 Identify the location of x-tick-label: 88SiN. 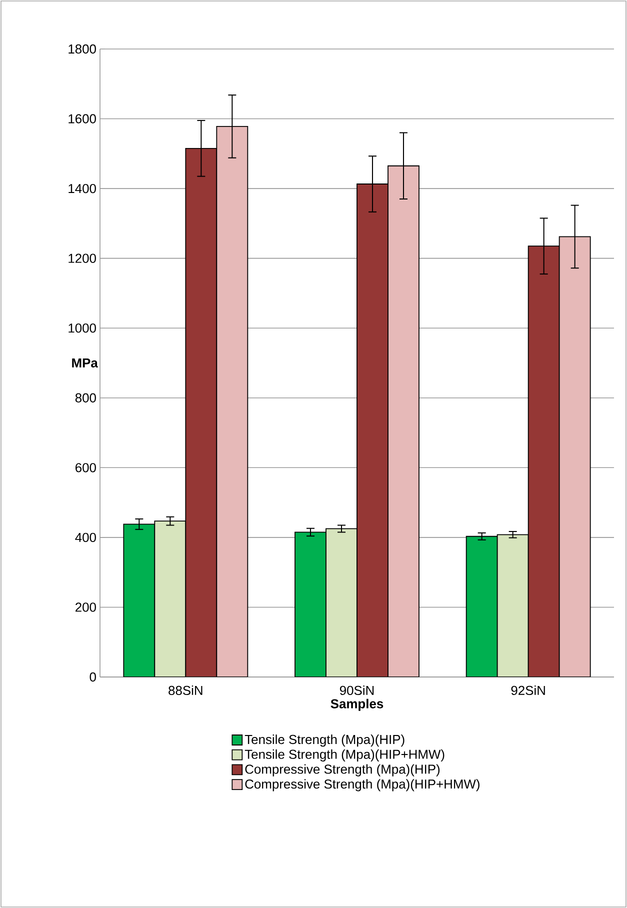
(185, 691).